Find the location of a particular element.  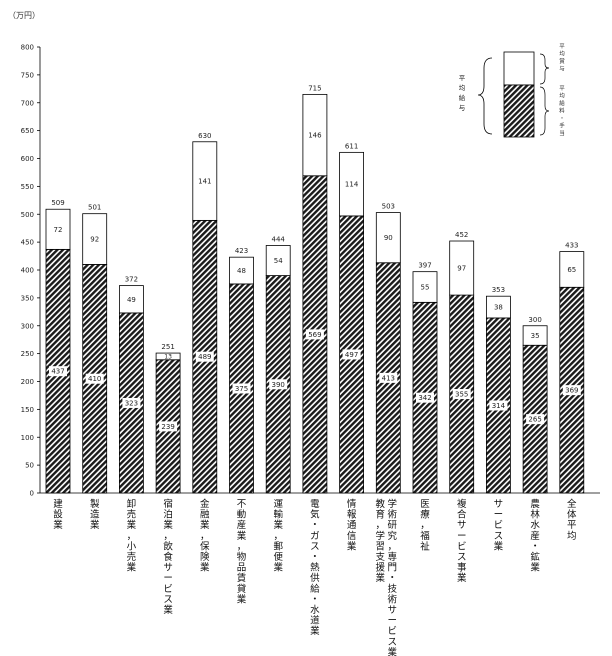

category-label-char: 療 is located at coordinates (425, 515).